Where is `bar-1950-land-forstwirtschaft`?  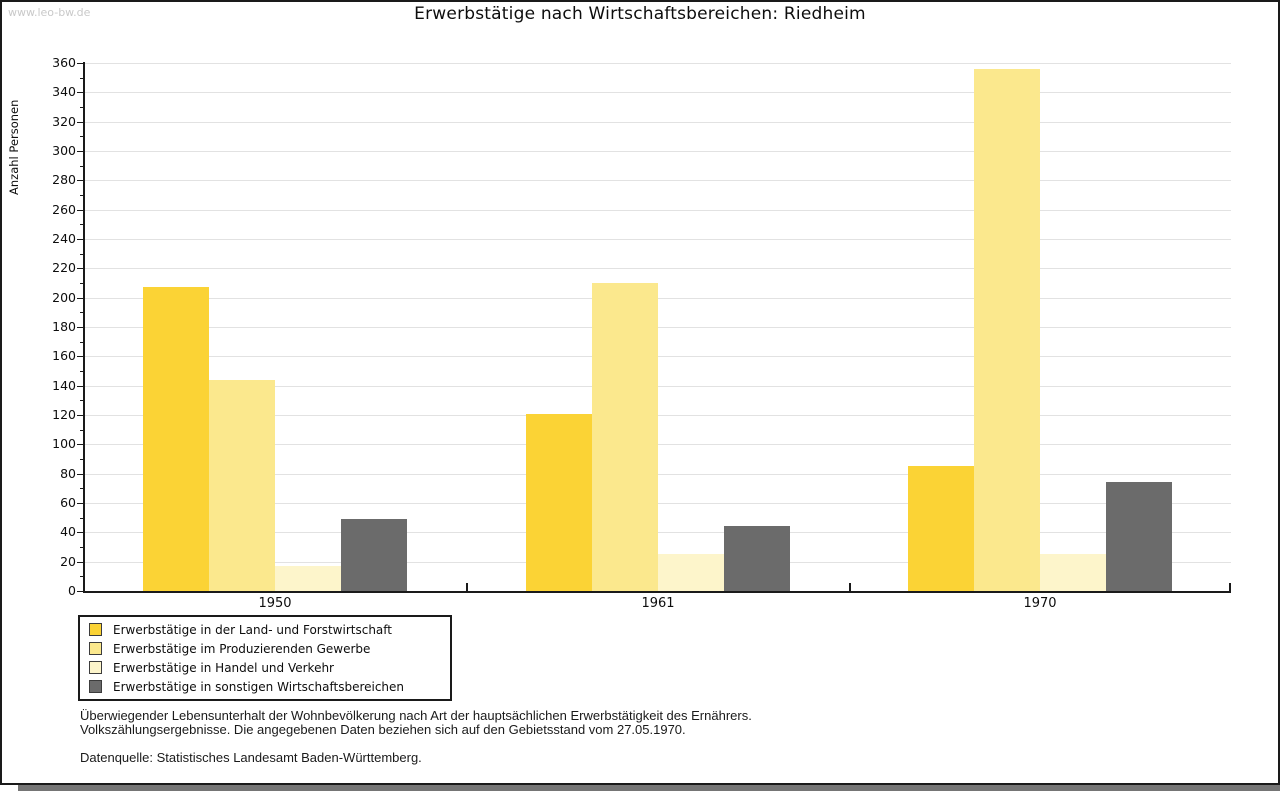
bar-1950-land-forstwirtschaft is located at coordinates (176, 439).